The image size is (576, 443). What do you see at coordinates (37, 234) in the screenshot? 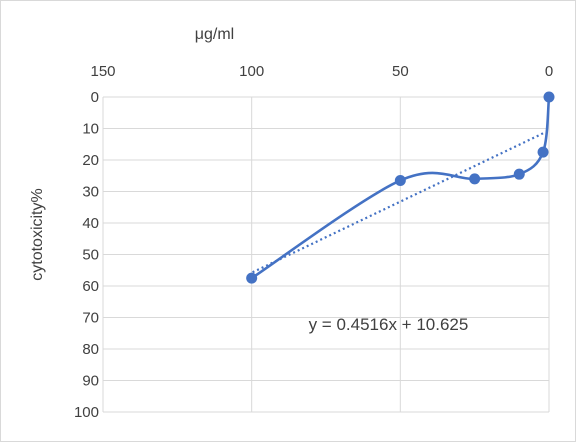
I see `y-axis-title: cytotoxicity%` at bounding box center [37, 234].